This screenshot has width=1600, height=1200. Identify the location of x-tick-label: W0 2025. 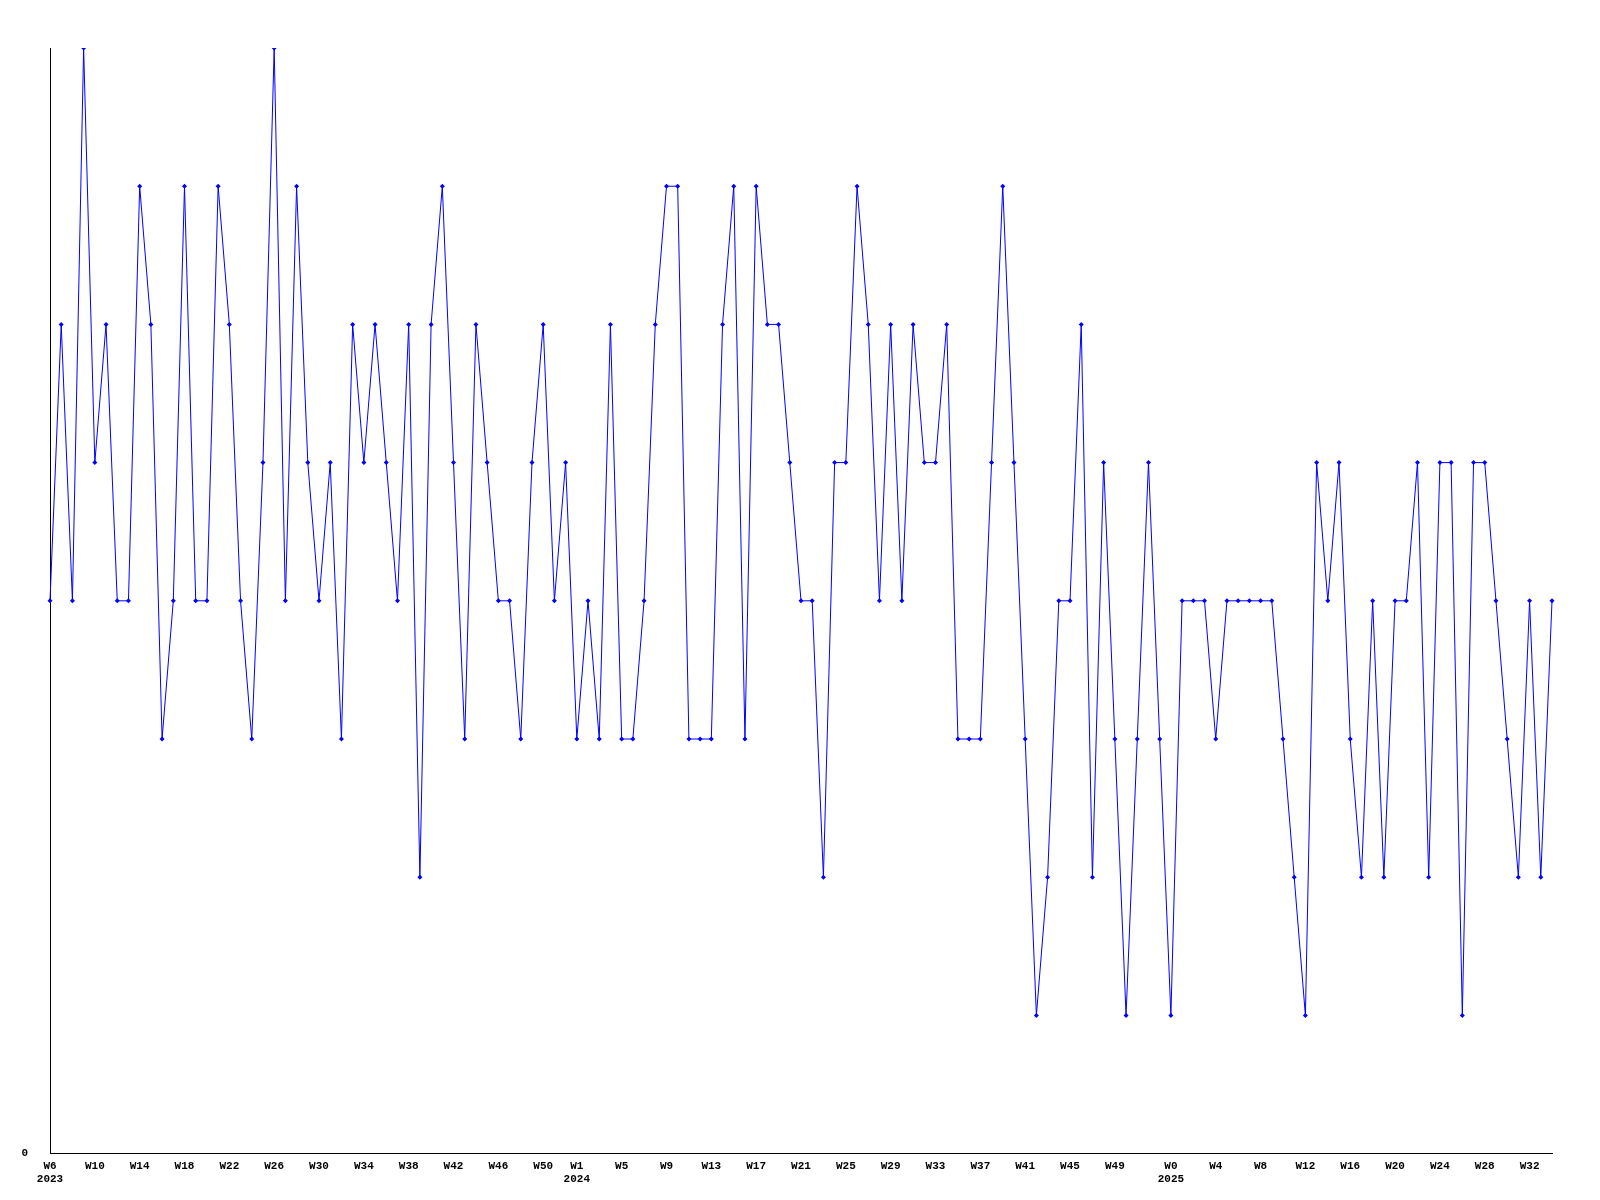
(1171, 1172).